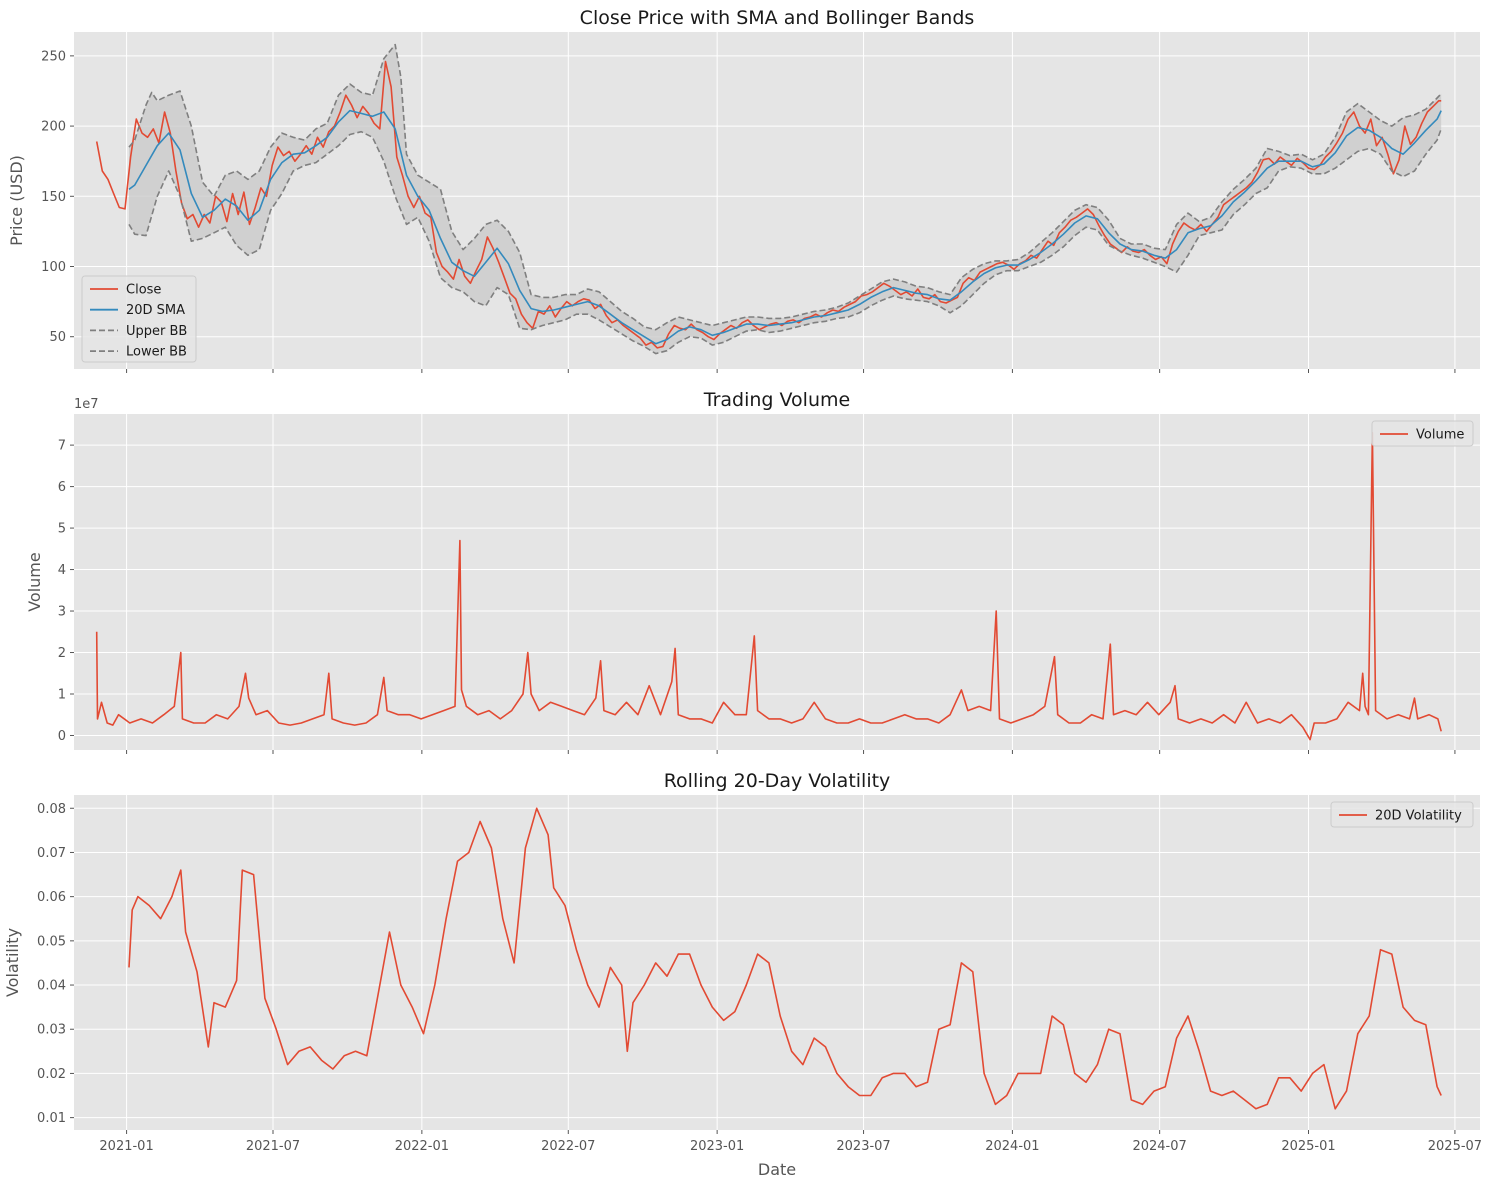 The height and width of the screenshot is (1189, 1489). I want to click on legend: 20D Volatility, so click(1402, 814).